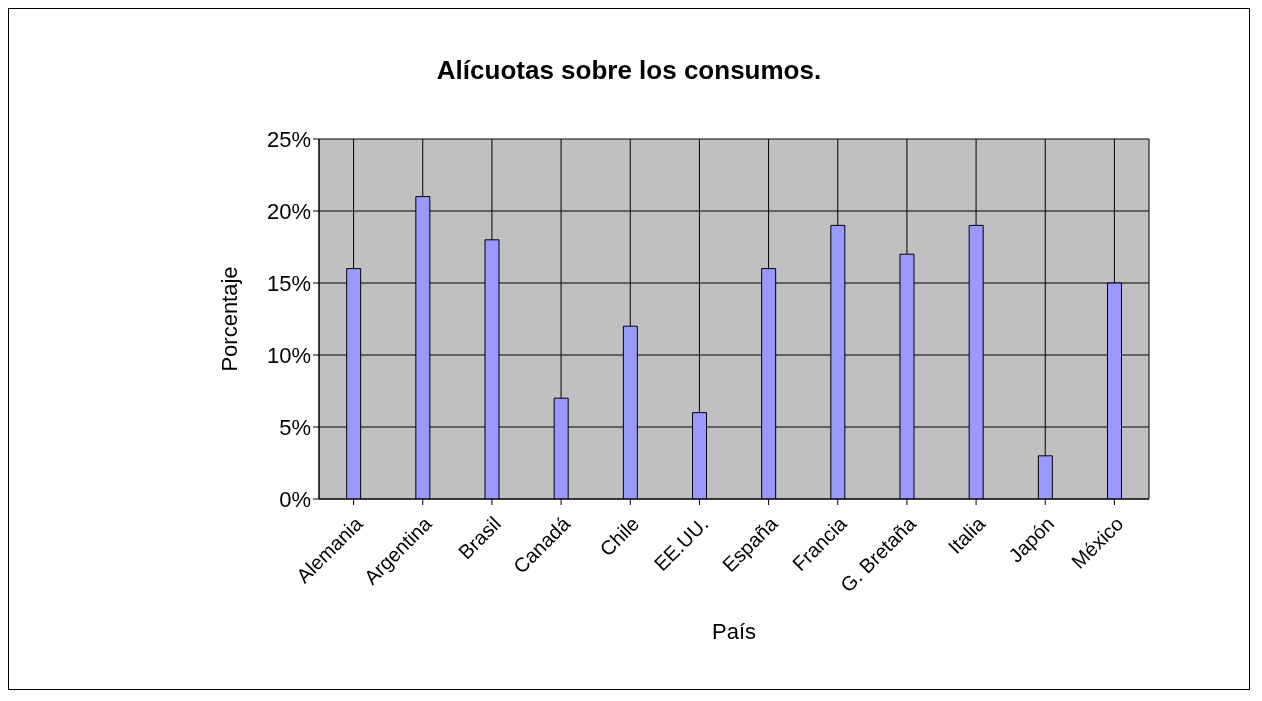  What do you see at coordinates (295, 499) in the screenshot?
I see `y-tick-label: 0%` at bounding box center [295, 499].